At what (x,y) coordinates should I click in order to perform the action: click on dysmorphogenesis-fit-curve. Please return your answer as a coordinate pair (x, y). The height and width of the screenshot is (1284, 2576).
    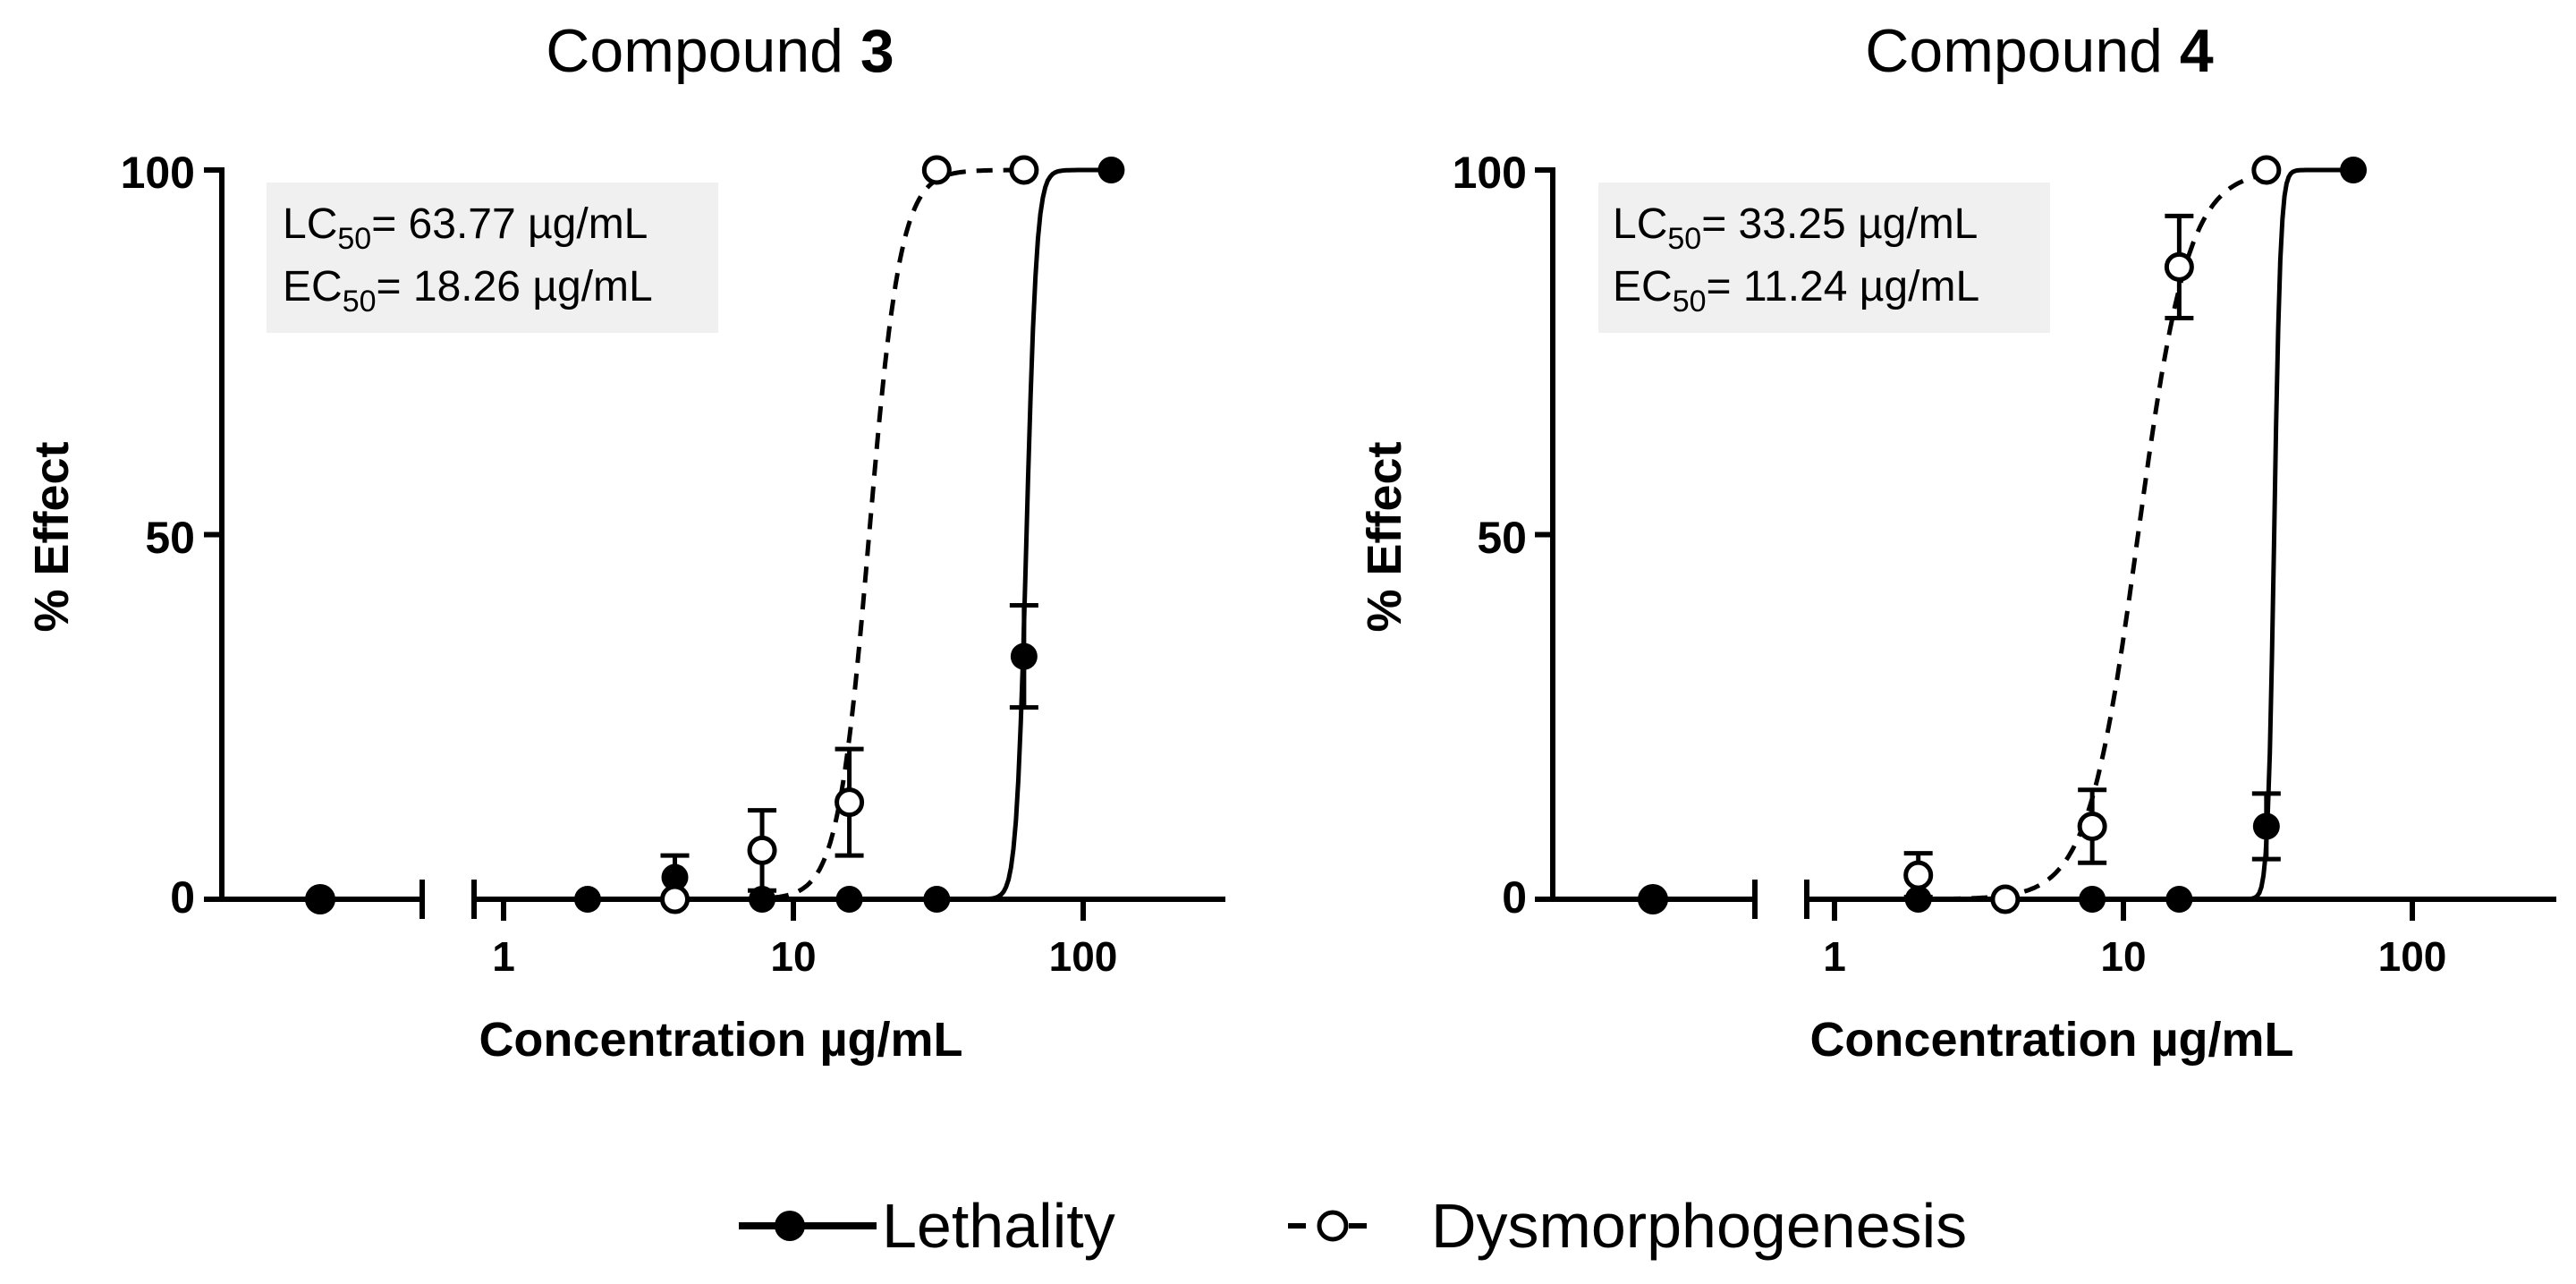
    Looking at the image, I should click on (2039, 536).